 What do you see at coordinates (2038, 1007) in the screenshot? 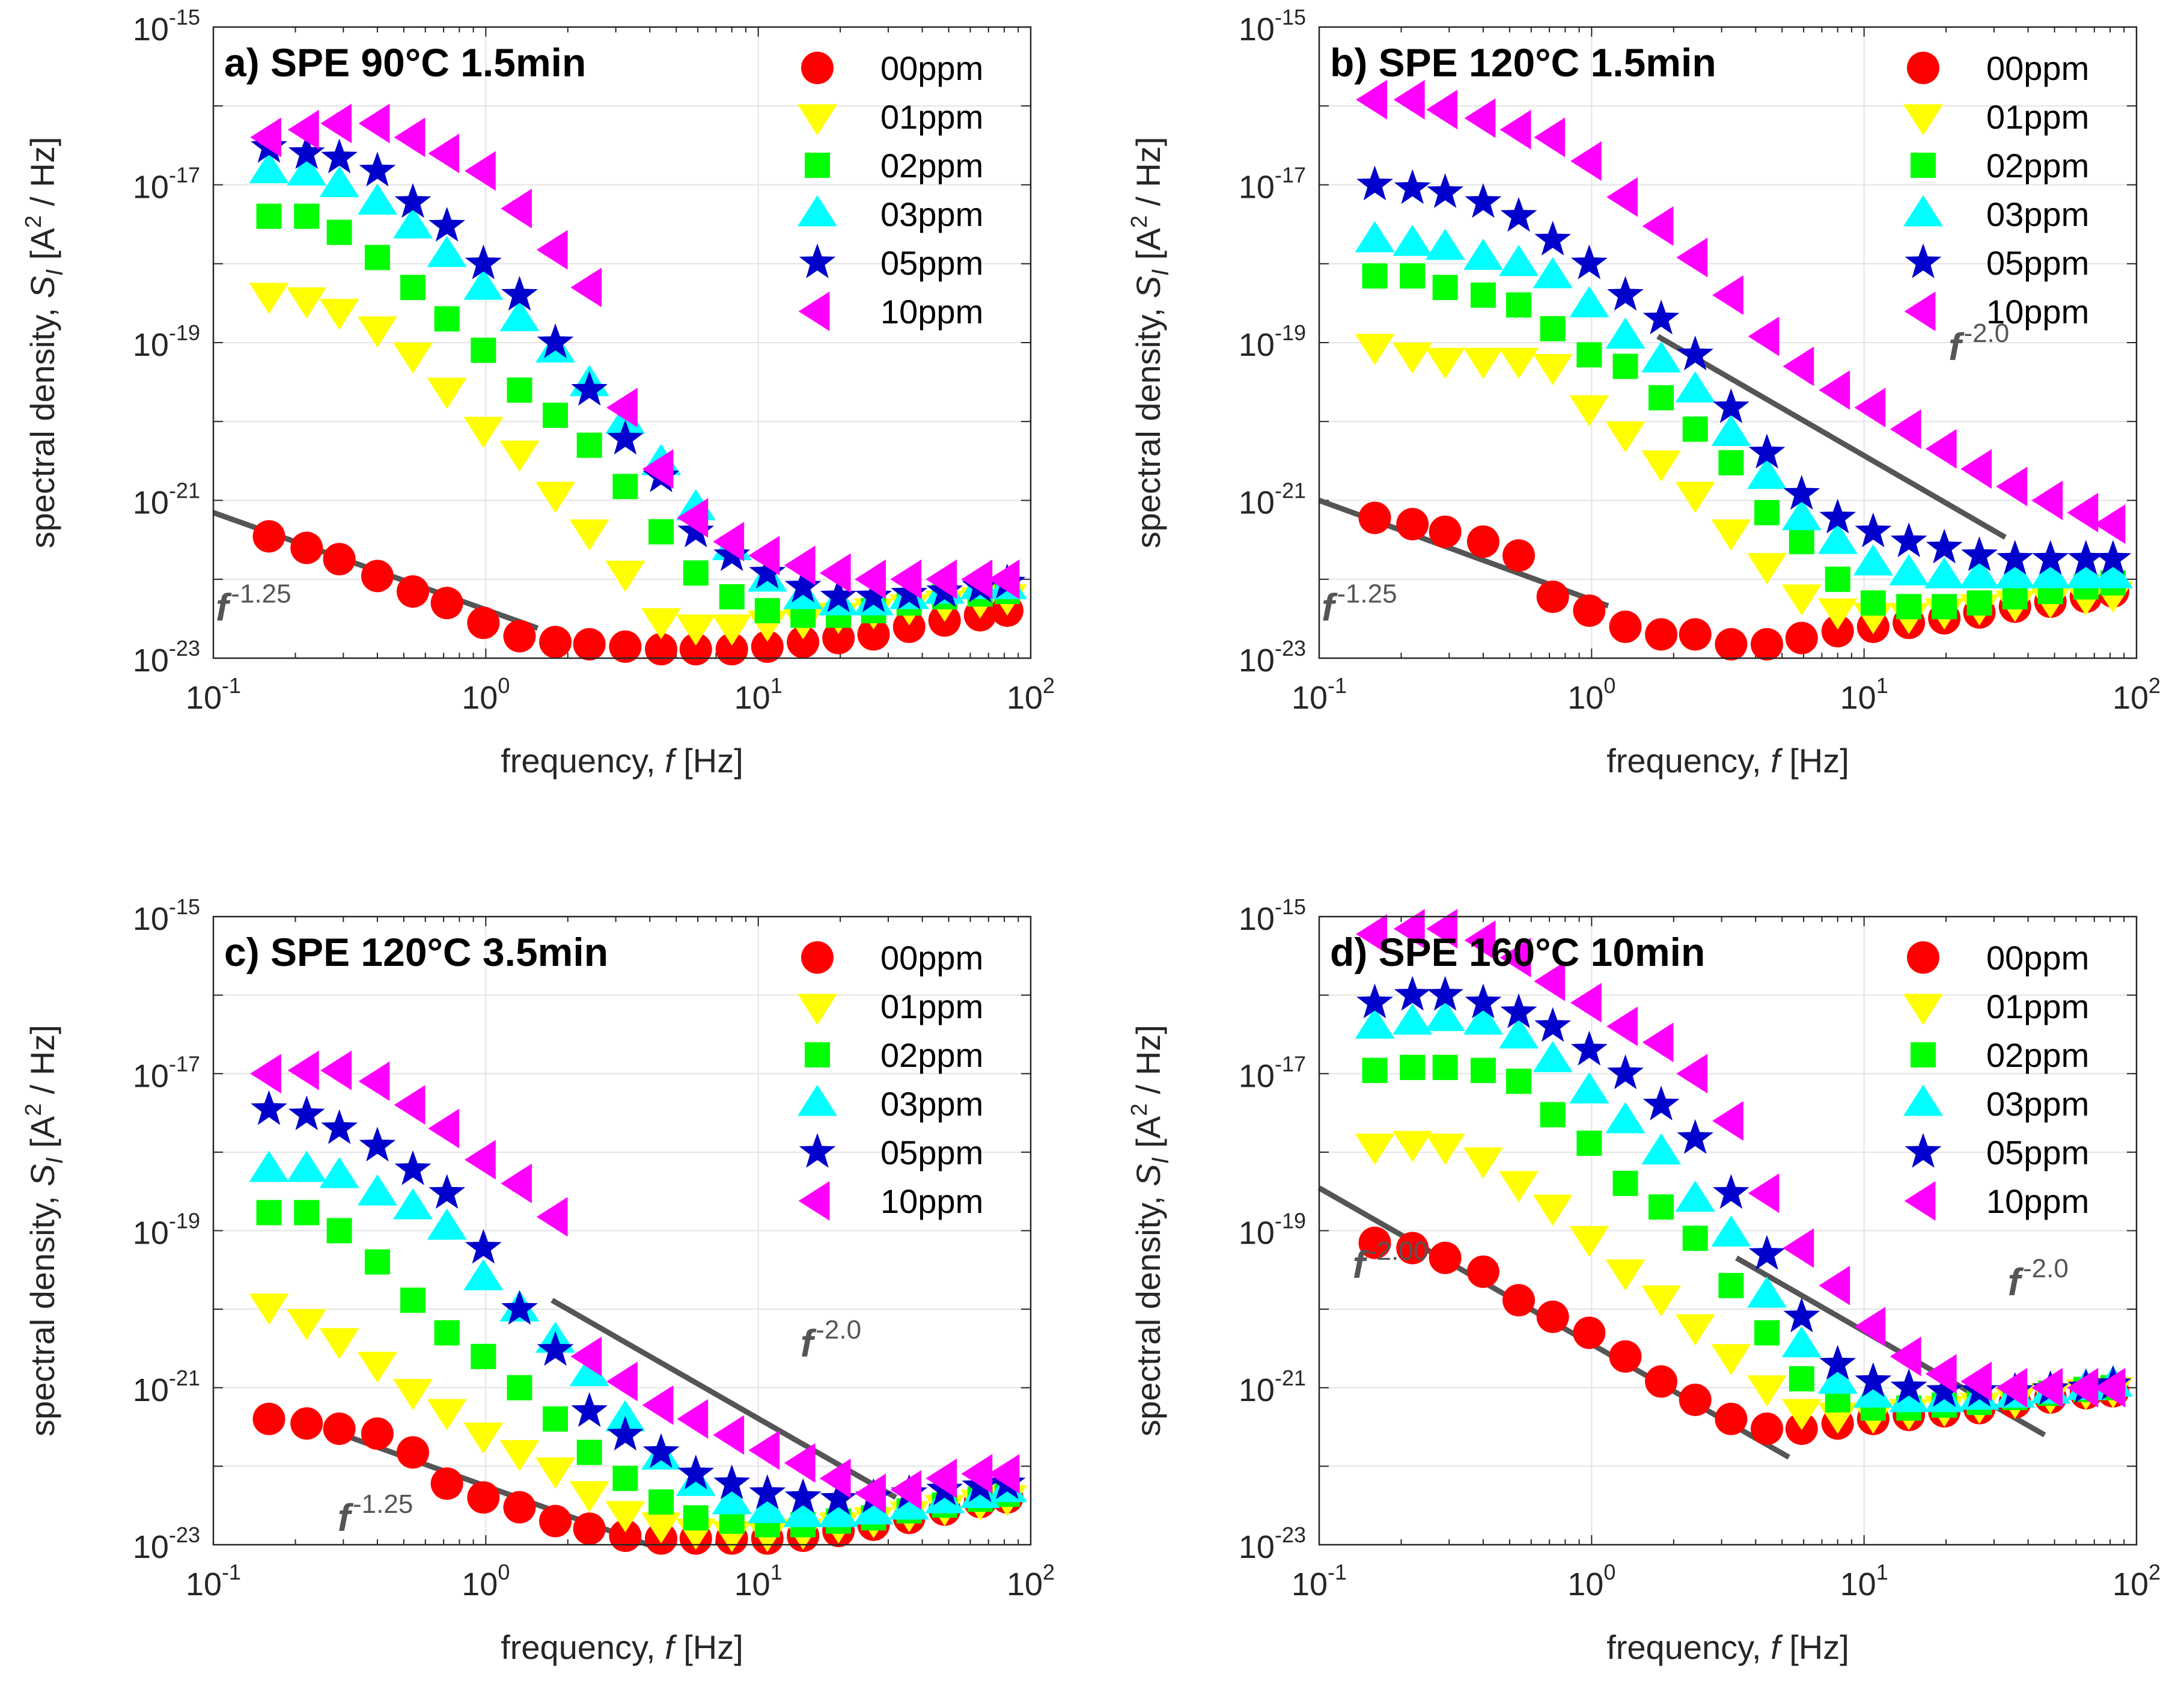
I see `legend-label: 01ppm` at bounding box center [2038, 1007].